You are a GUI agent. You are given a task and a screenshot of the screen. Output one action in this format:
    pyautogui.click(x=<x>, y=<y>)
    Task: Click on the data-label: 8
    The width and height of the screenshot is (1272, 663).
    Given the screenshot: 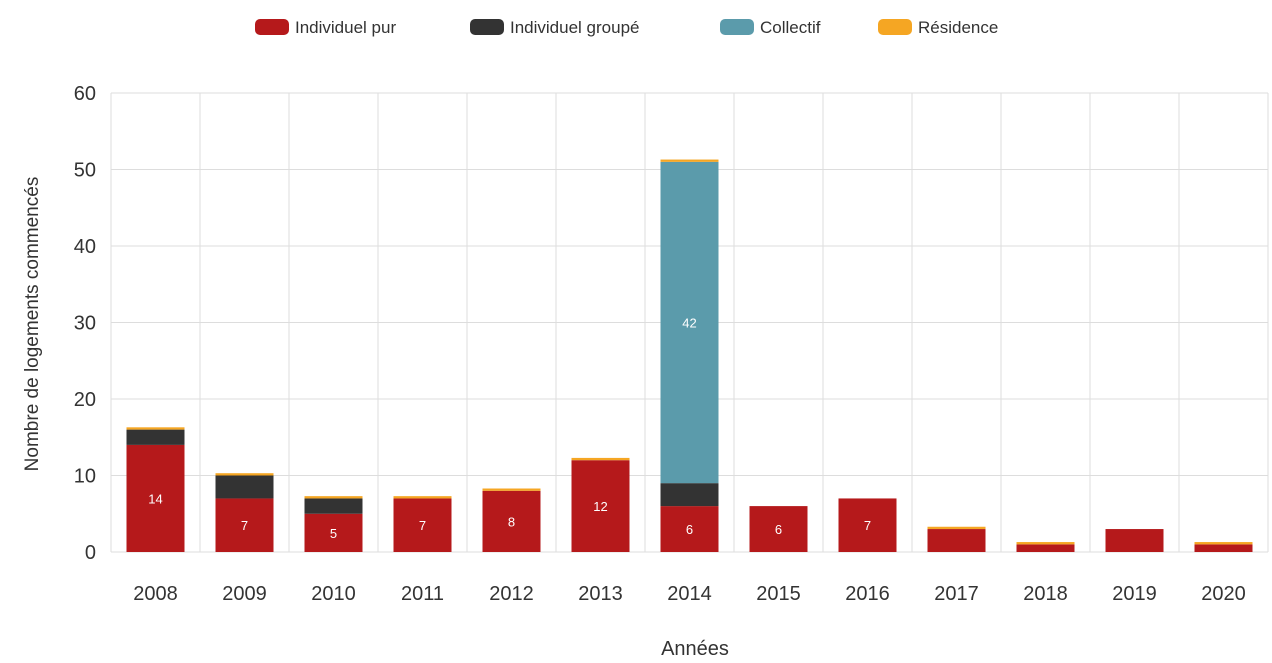 What is the action you would take?
    pyautogui.click(x=511, y=521)
    